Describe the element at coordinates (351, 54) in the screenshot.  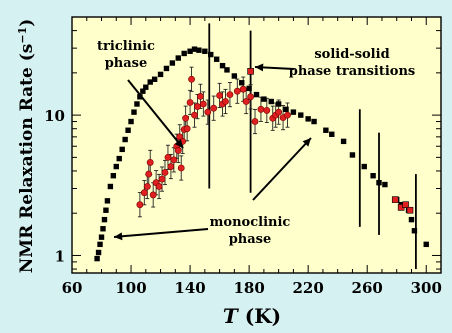
I see `annotation-line: solid-solid` at that location.